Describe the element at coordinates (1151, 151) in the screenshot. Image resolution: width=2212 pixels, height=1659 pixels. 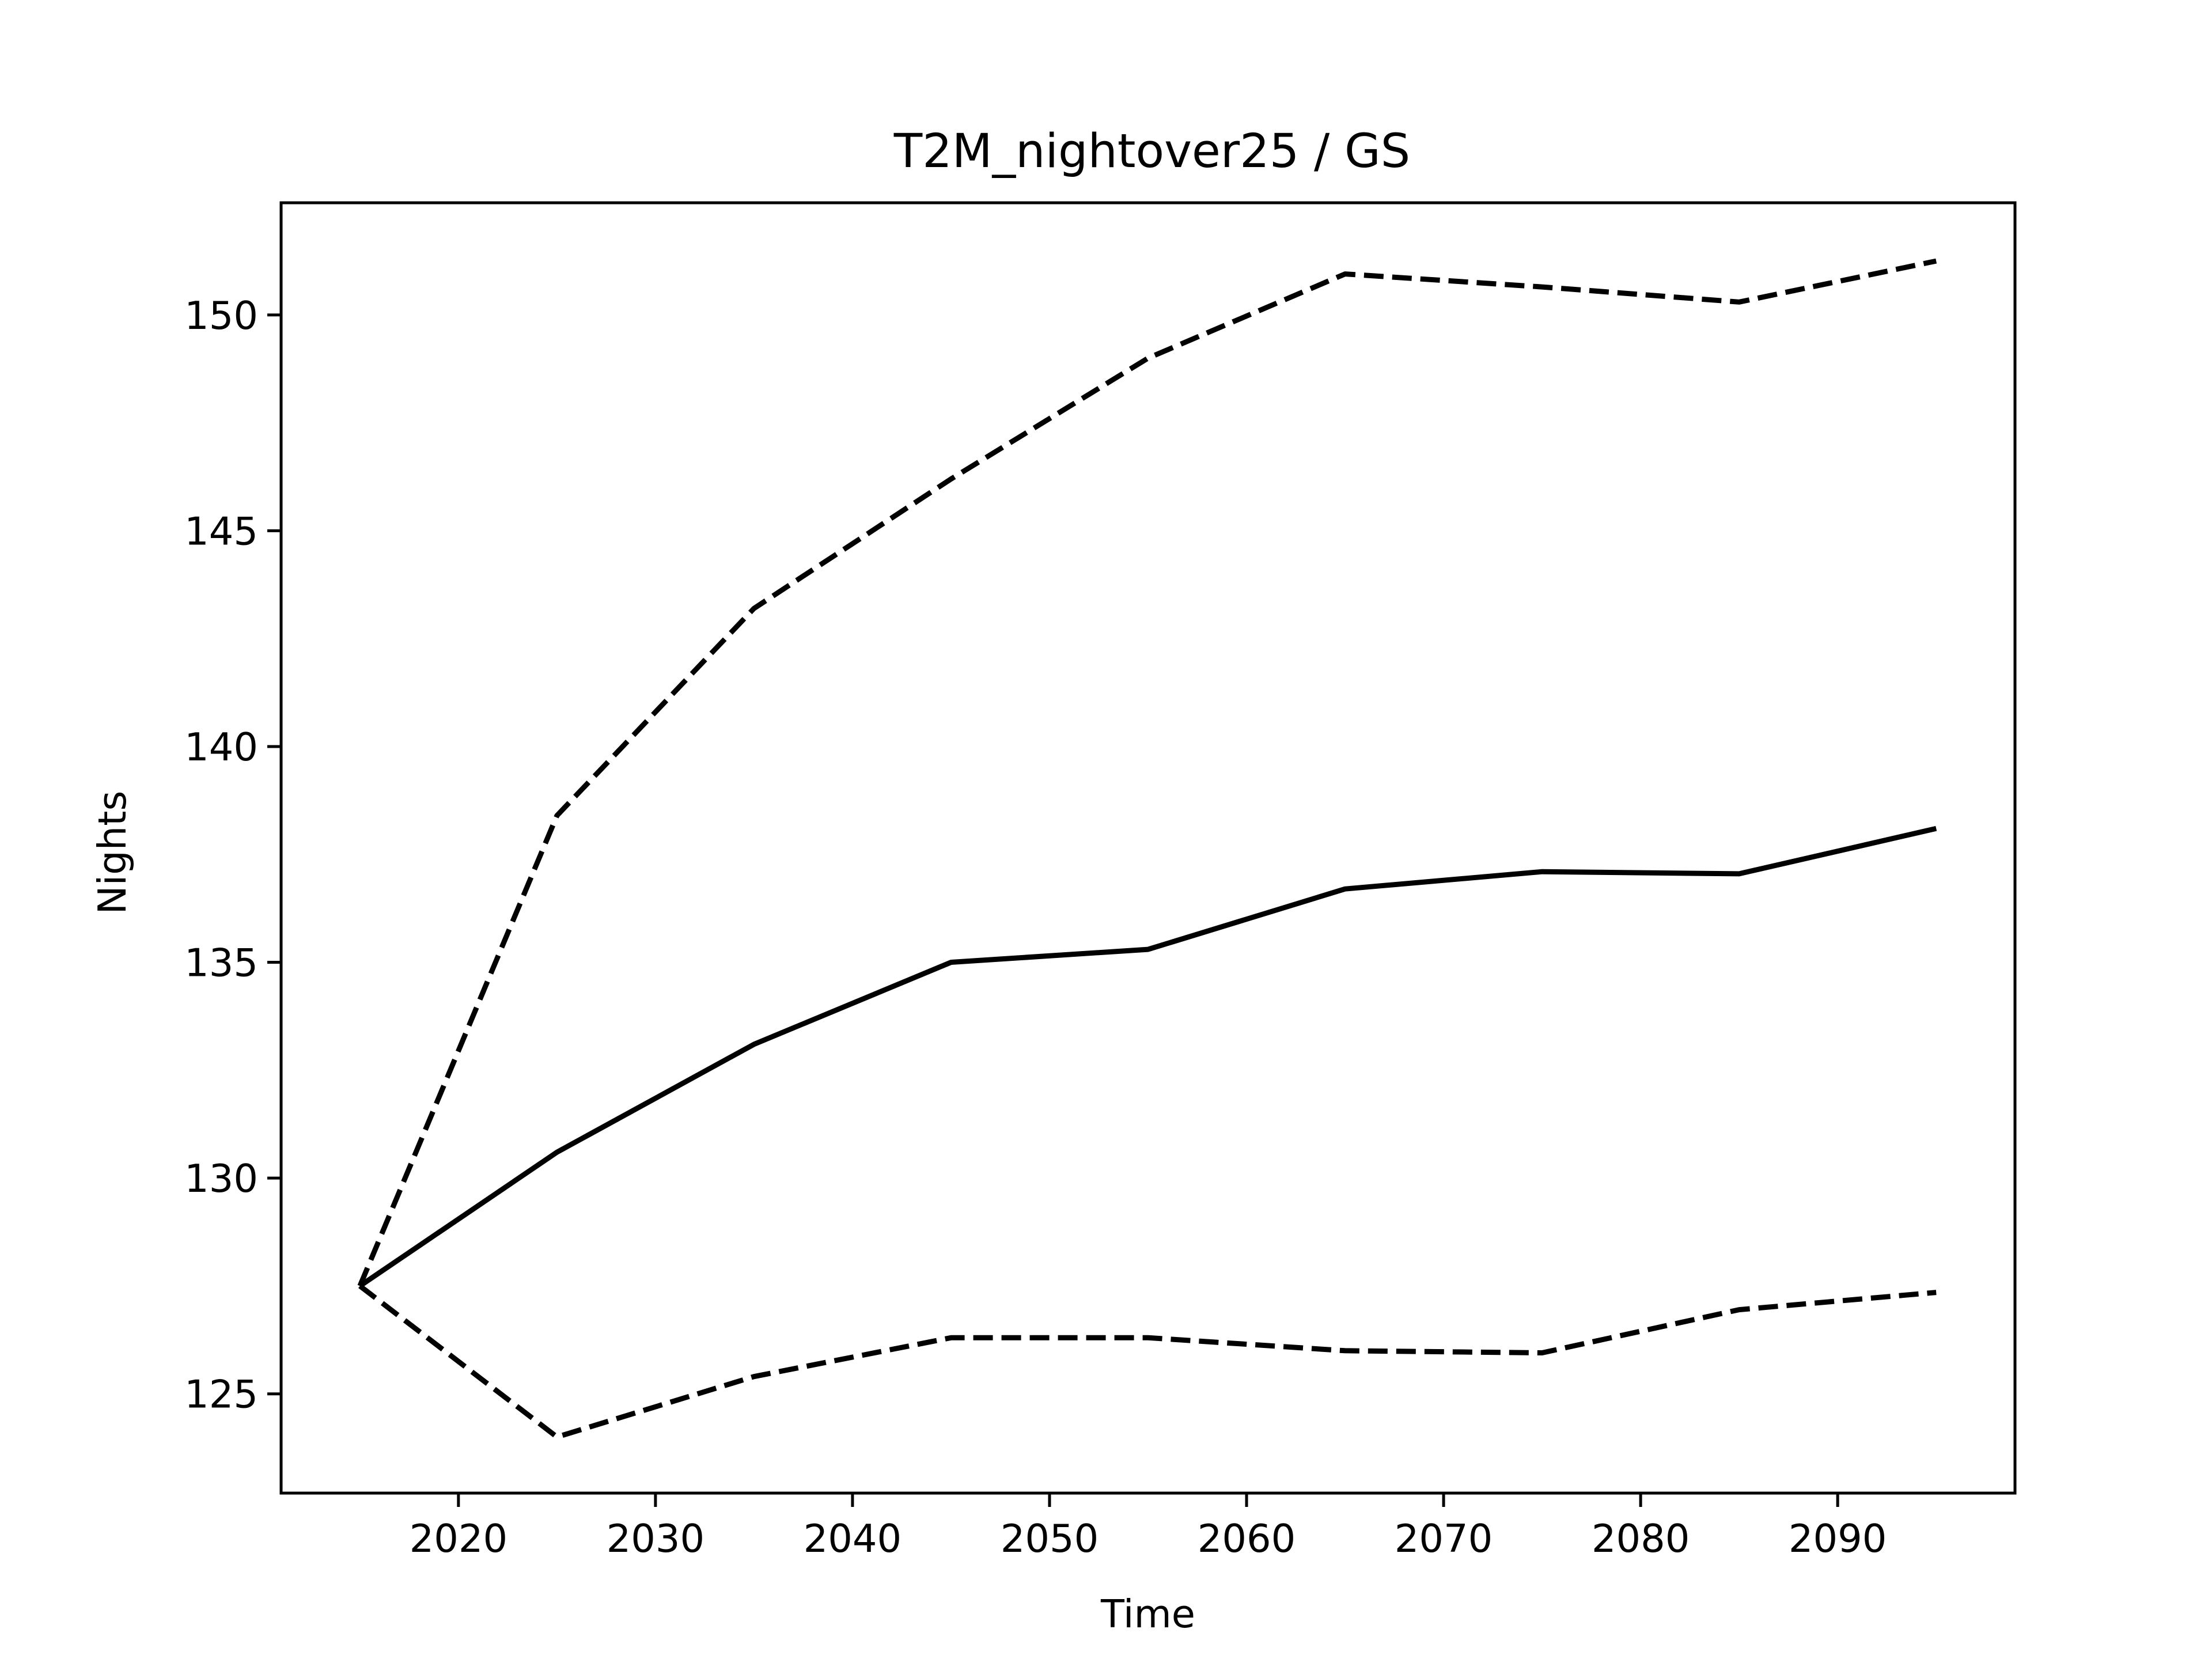
I see `chart-title: T2M_nightover25 / GS` at that location.